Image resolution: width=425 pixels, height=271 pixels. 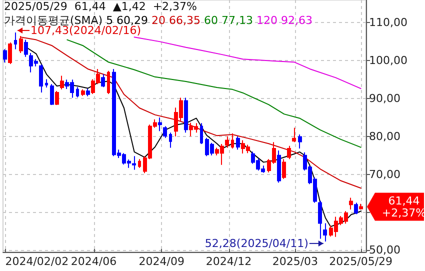 What do you see at coordinates (248, 63) in the screenshot?
I see `line-series` at bounding box center [248, 63].